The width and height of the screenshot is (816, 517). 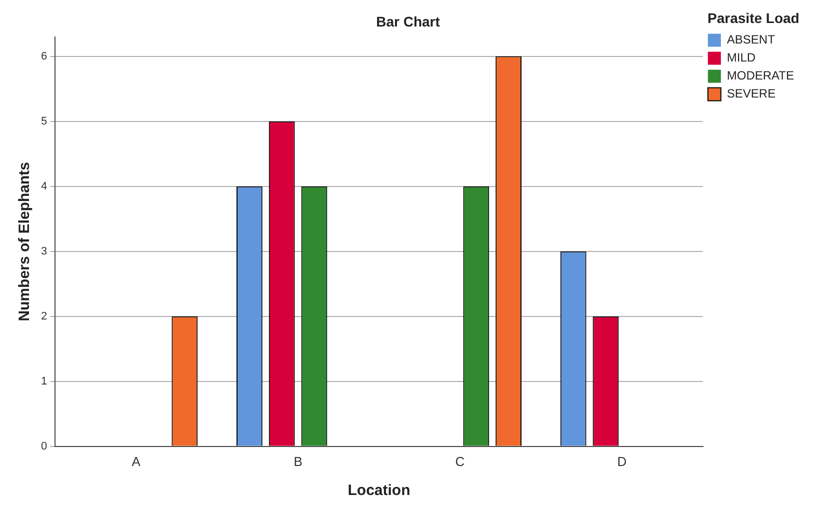 What do you see at coordinates (44, 56) in the screenshot?
I see `y-tick-label: 6` at bounding box center [44, 56].